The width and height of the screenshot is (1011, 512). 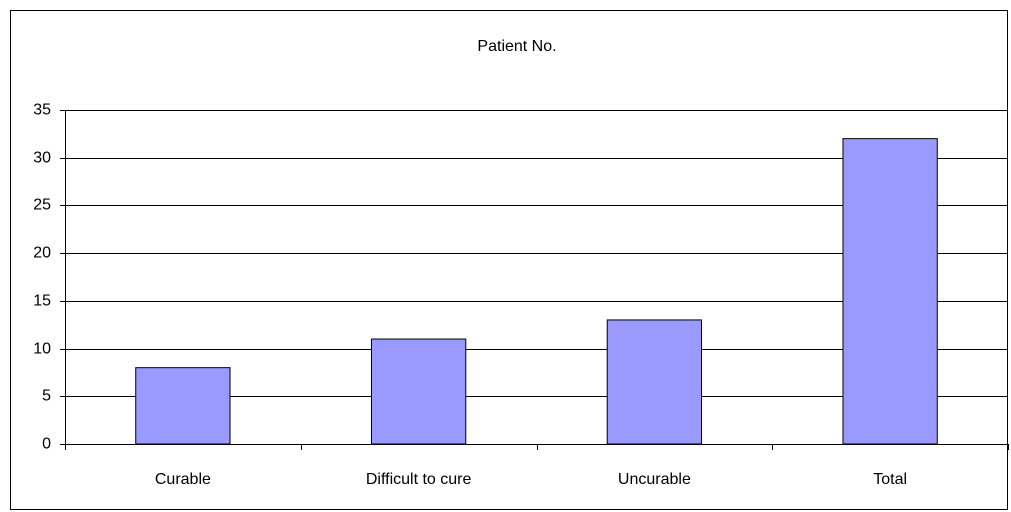 I want to click on y-tick-label: 5, so click(x=46, y=396).